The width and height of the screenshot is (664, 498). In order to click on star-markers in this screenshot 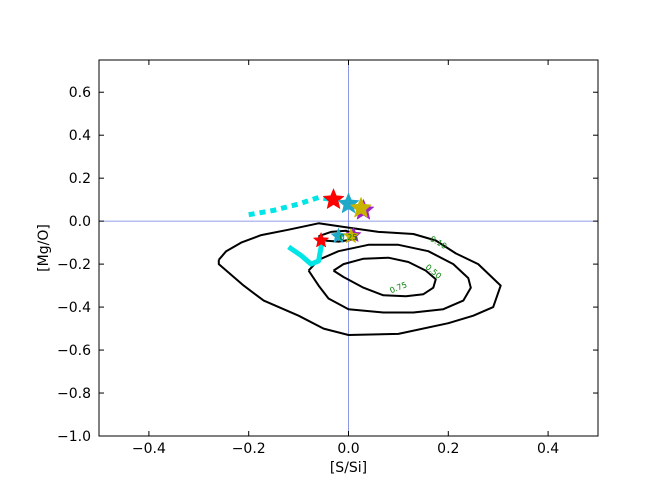, I will do `click(343, 218)`.